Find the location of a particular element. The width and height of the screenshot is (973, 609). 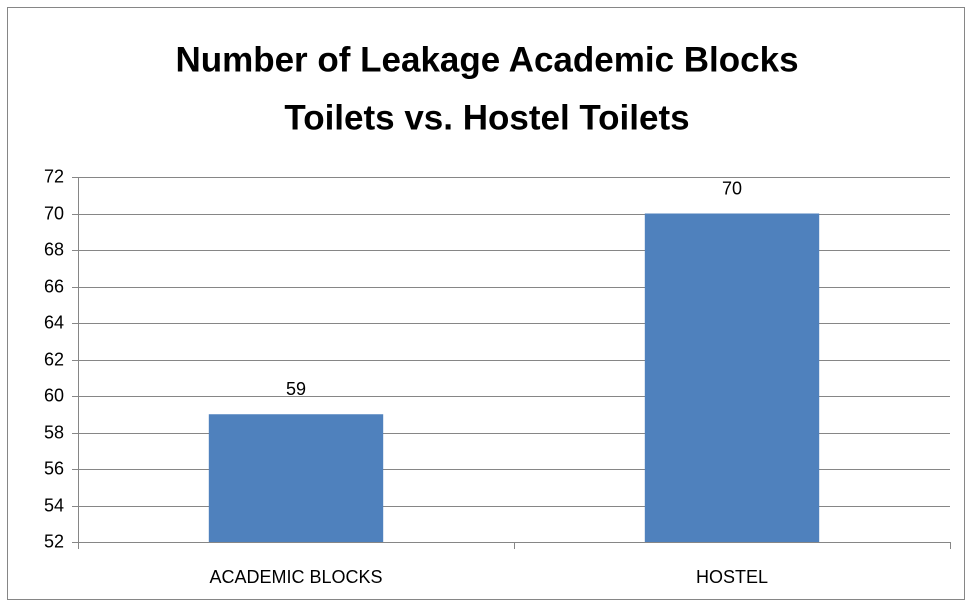

data-label: 70 is located at coordinates (732, 188).